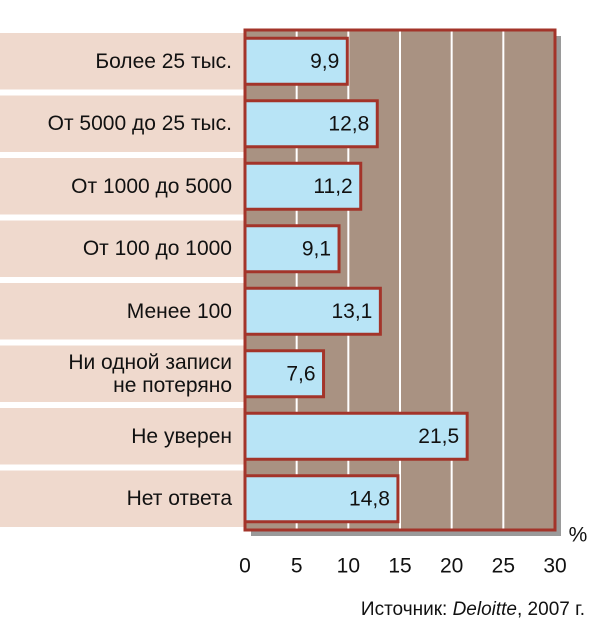 This screenshot has width=595, height=640. I want to click on x-tick-label: 15, so click(399, 566).